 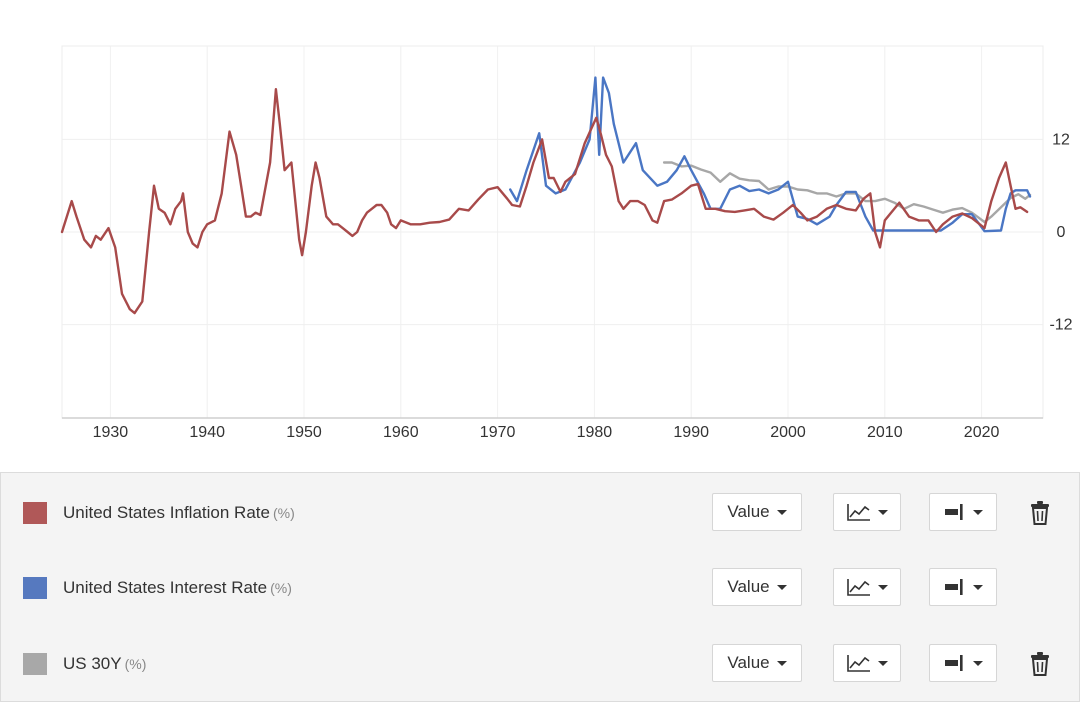 I want to click on x-tick-label: 1970, so click(x=498, y=432).